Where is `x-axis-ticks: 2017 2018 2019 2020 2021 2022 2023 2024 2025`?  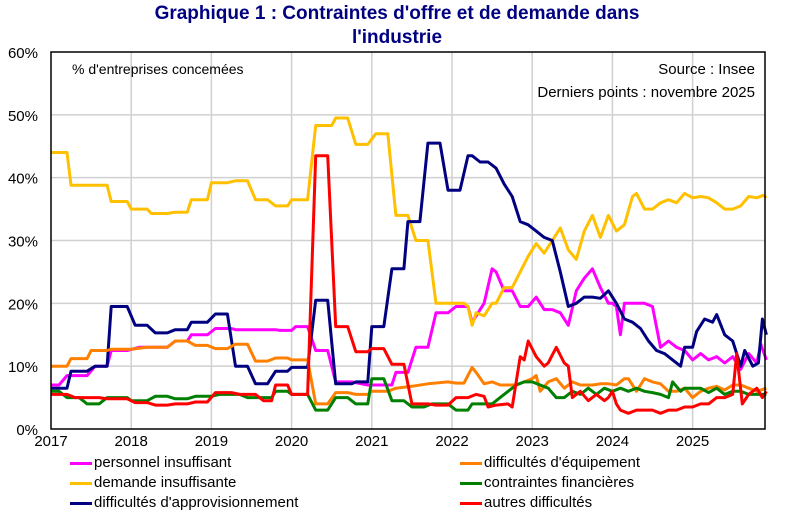 x-axis-ticks: 2017 2018 2019 2020 2021 2022 2023 2024 2025 is located at coordinates (371, 441).